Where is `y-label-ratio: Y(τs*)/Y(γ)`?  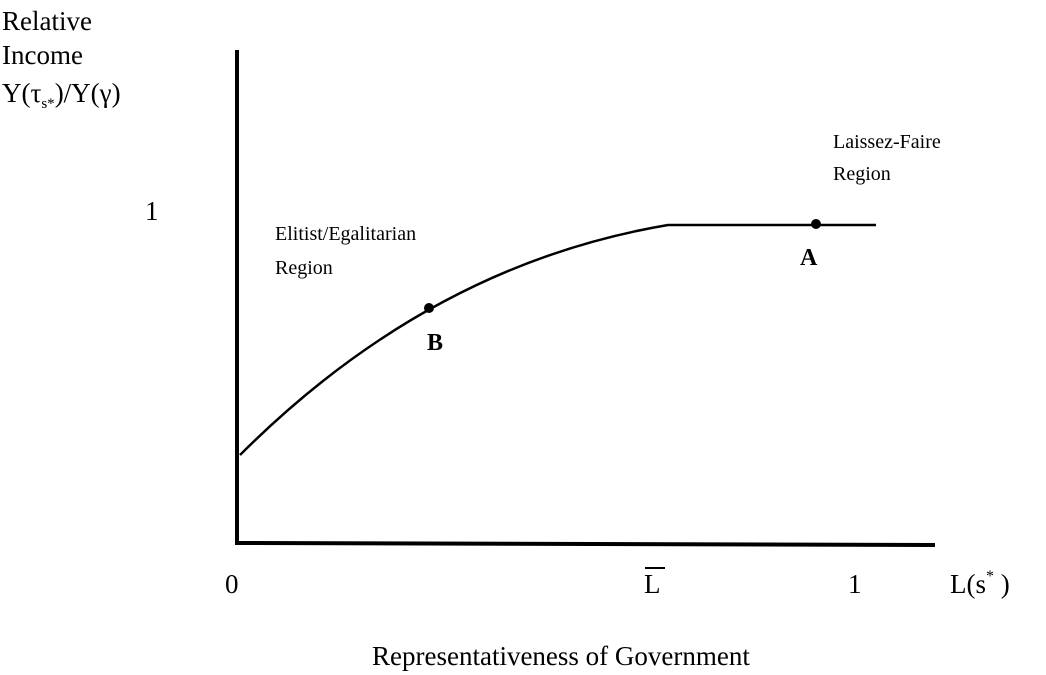
y-label-ratio: Y(τs*)/Y(γ) is located at coordinates (61, 95).